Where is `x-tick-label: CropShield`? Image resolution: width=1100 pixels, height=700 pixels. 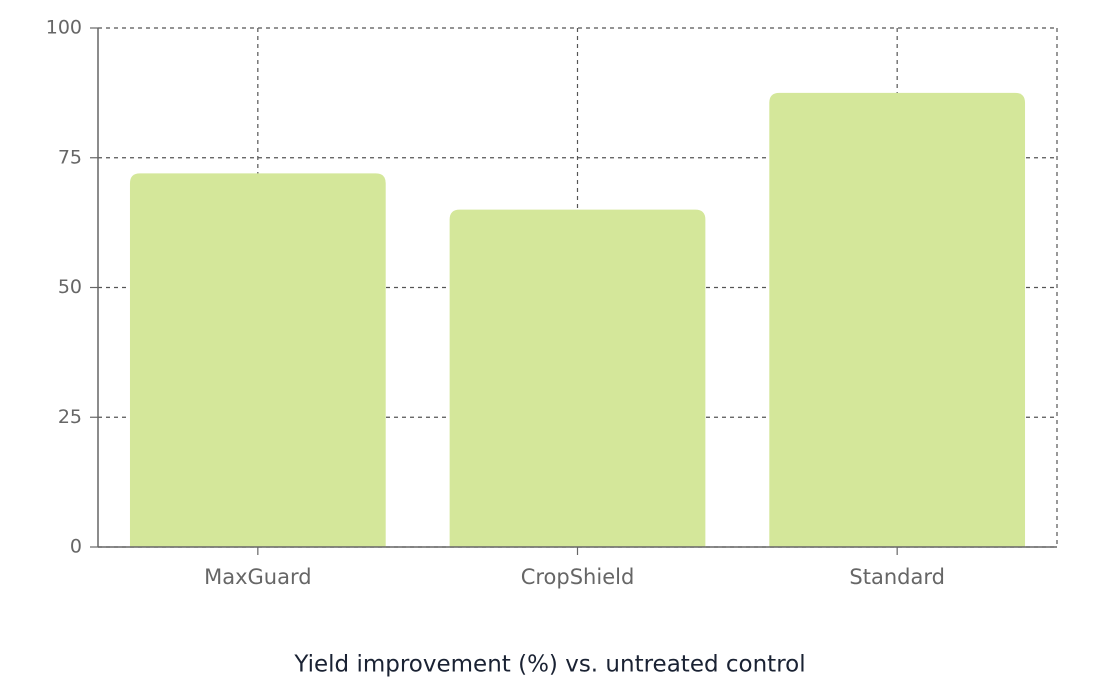 x-tick-label: CropShield is located at coordinates (578, 577).